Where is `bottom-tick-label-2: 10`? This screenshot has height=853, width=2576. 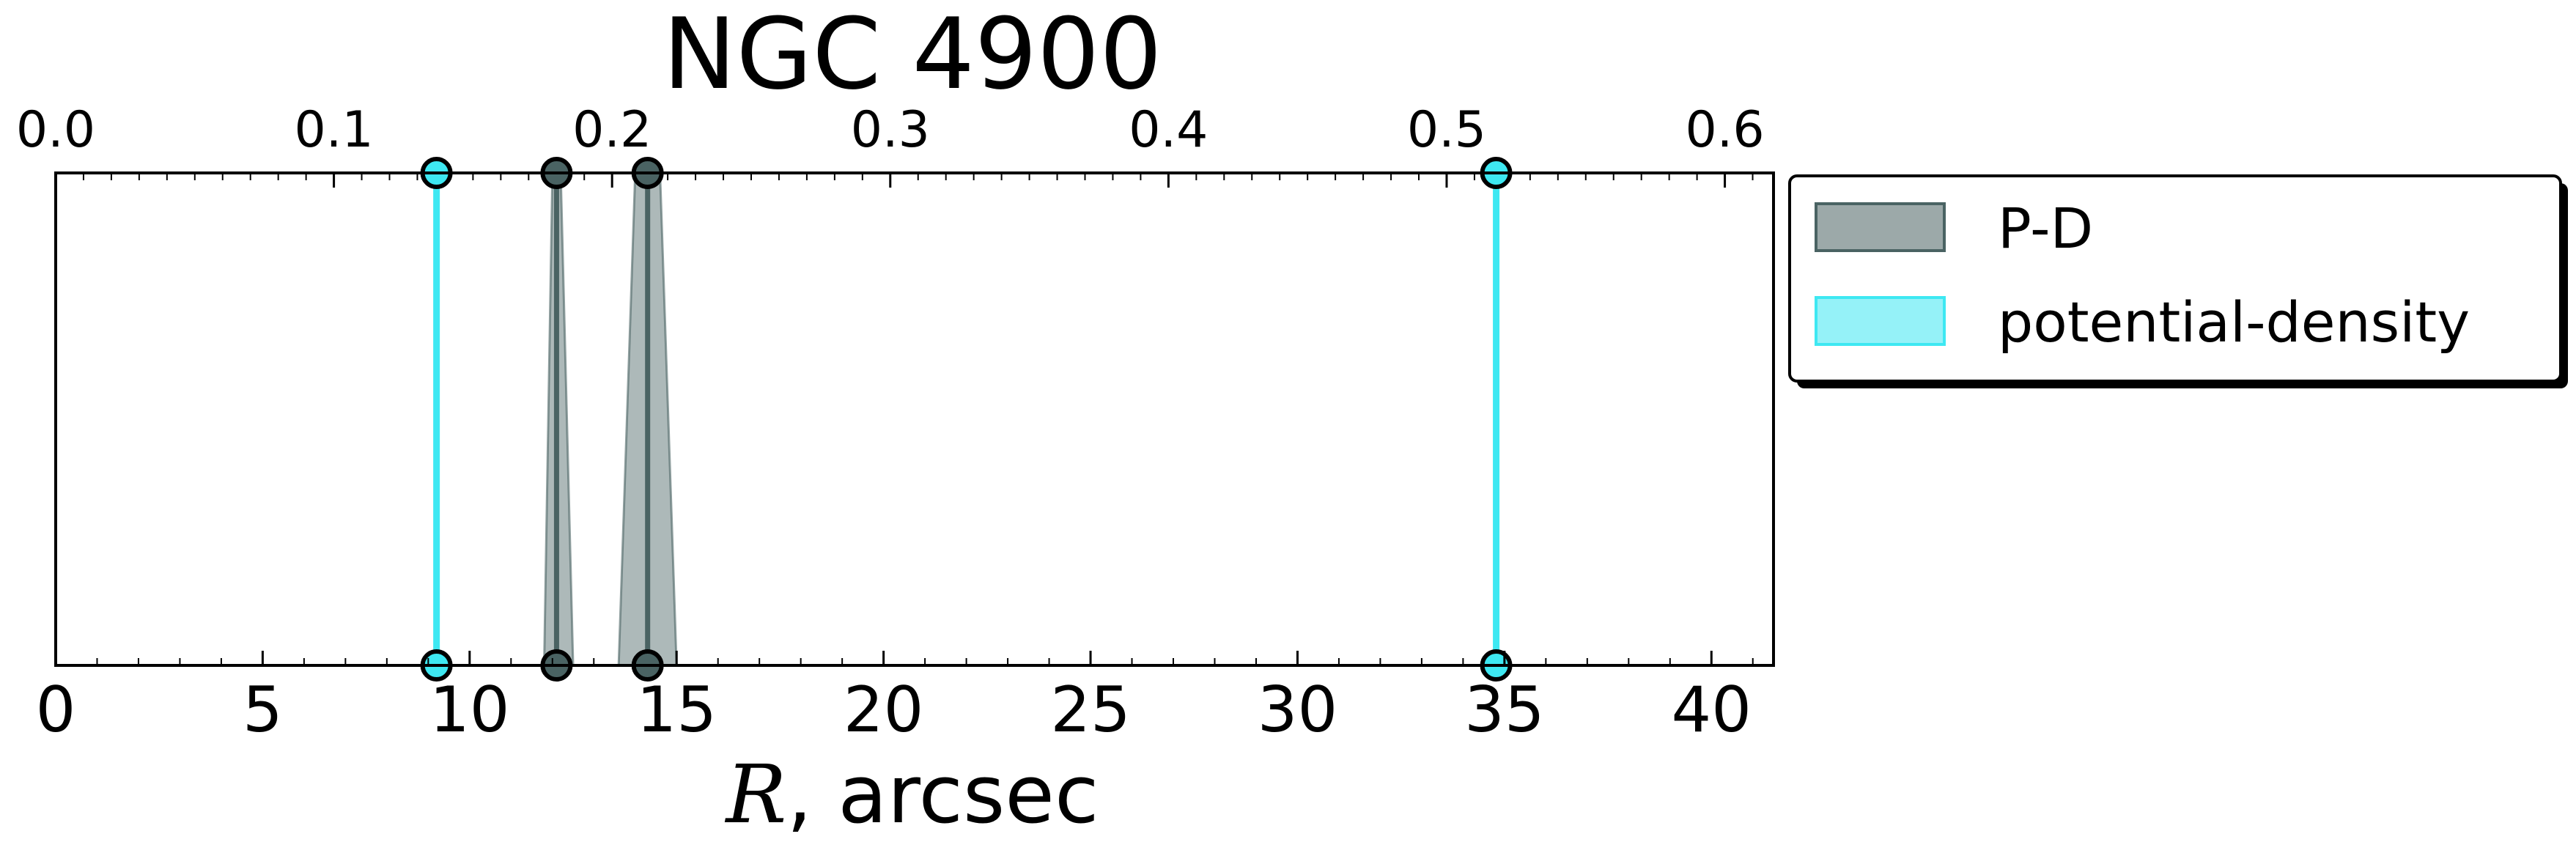 bottom-tick-label-2: 10 is located at coordinates (469, 710).